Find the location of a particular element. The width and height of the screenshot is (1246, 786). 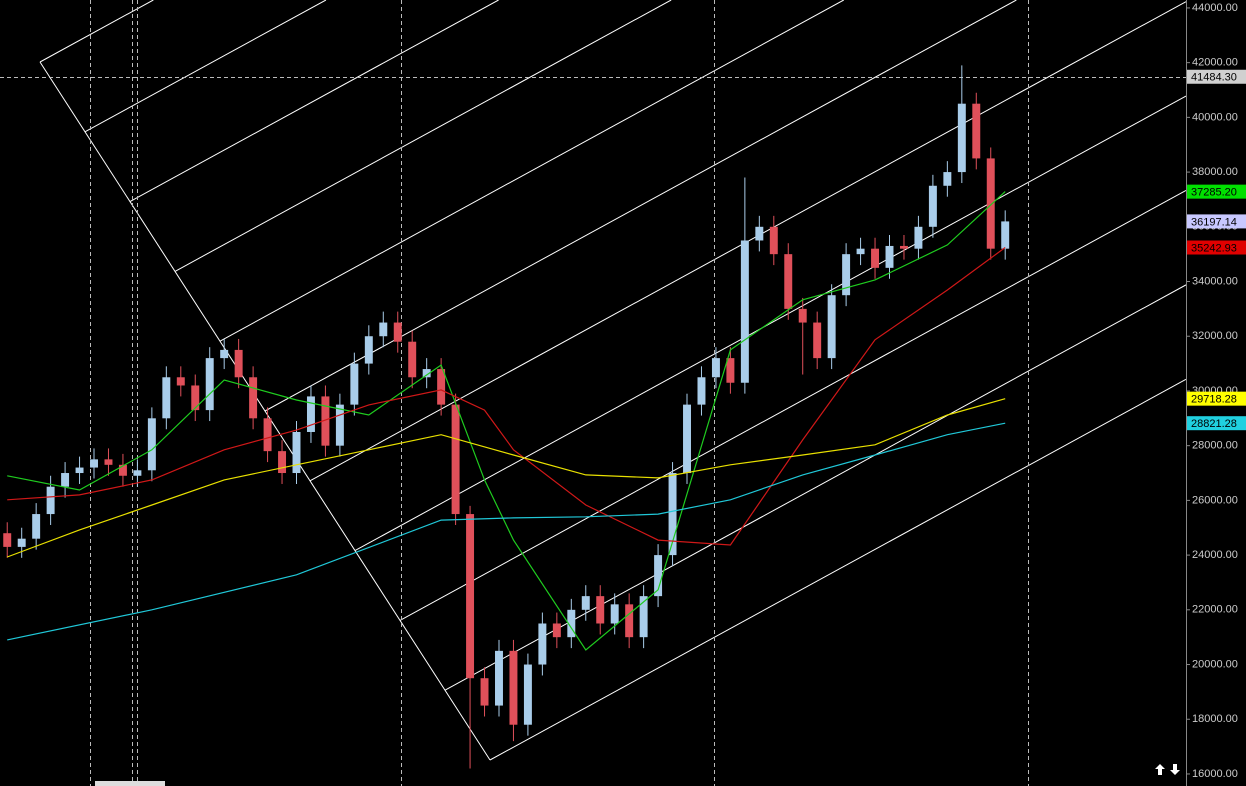

price-marker-label: 28821.28 is located at coordinates (1214, 424).